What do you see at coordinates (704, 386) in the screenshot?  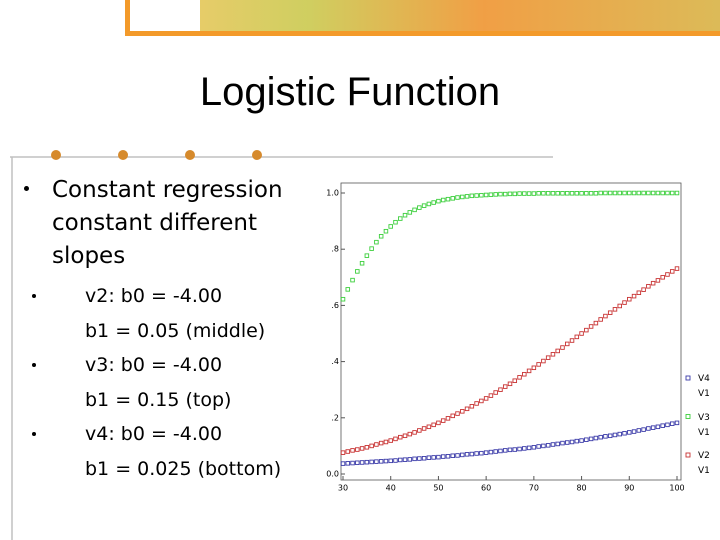 I see `legend-label: V4 V1` at bounding box center [704, 386].